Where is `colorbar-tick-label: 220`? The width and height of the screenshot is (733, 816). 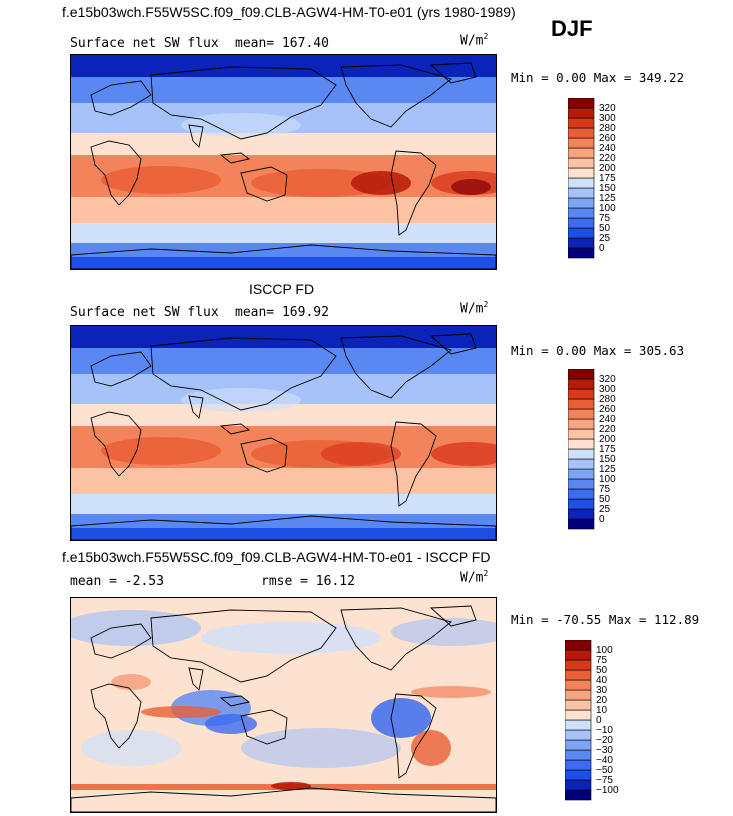 colorbar-tick-label: 220 is located at coordinates (607, 429).